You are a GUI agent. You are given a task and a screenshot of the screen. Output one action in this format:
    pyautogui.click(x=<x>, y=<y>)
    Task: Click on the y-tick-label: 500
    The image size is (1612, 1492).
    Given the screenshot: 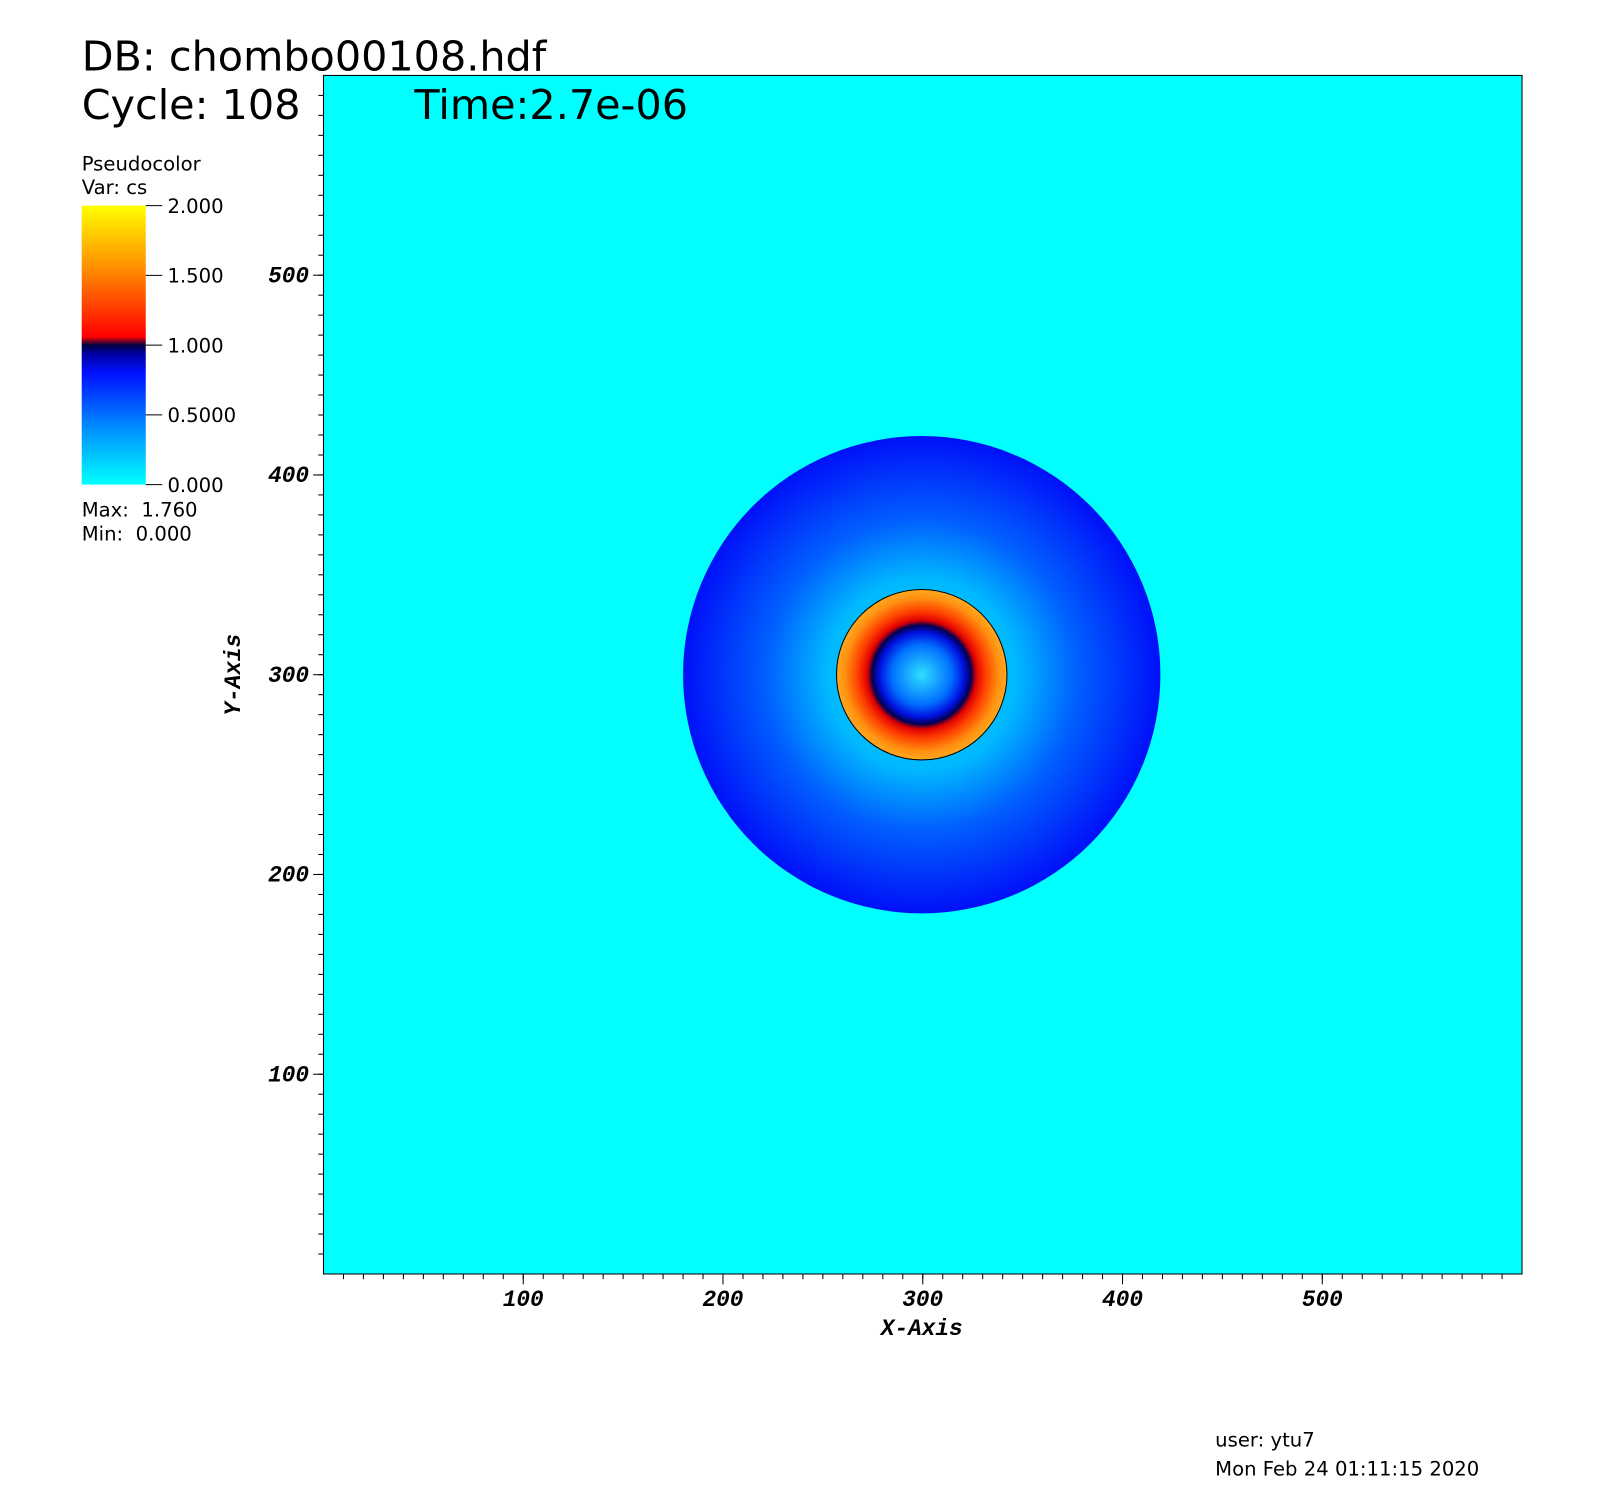 What is the action you would take?
    pyautogui.click(x=288, y=276)
    